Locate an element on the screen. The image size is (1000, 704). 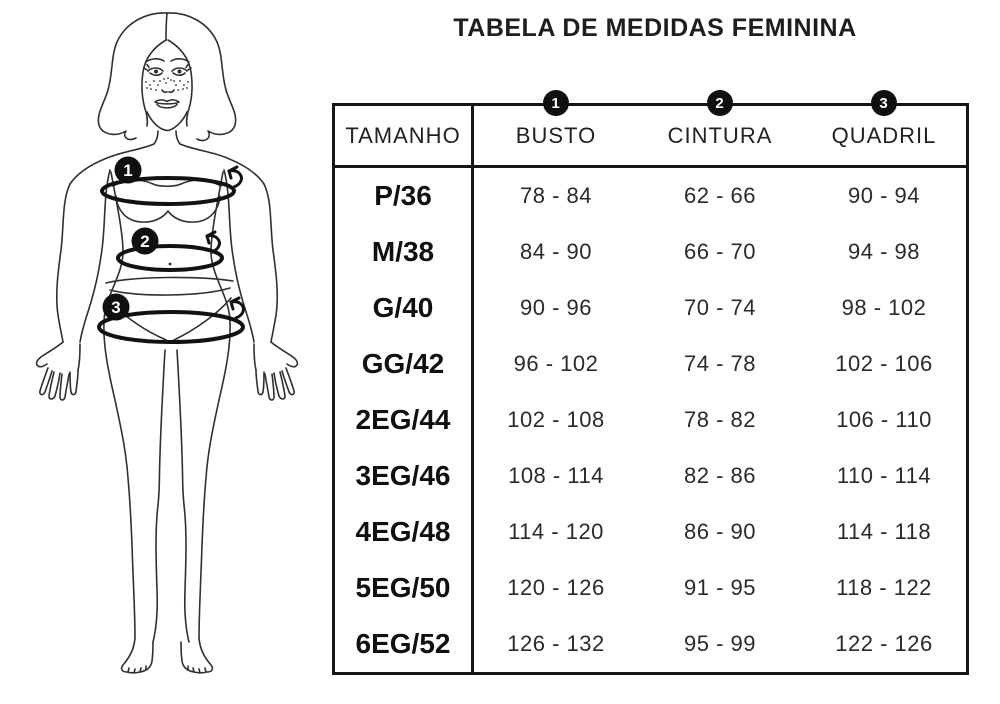
quadril-value: 106 - 110 is located at coordinates (884, 419).